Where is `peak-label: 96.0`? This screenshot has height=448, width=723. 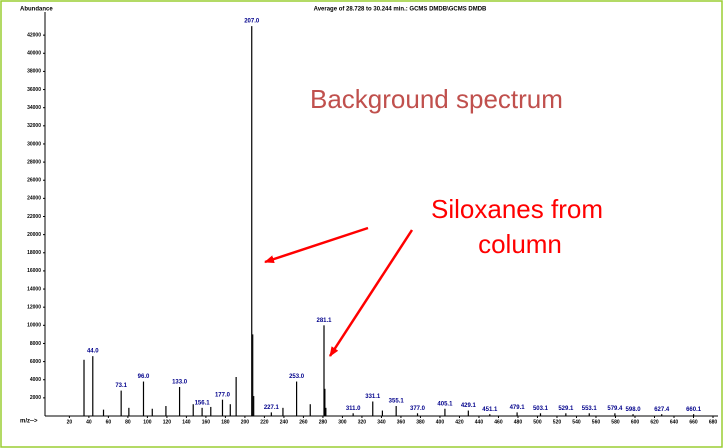
peak-label: 96.0 is located at coordinates (144, 377).